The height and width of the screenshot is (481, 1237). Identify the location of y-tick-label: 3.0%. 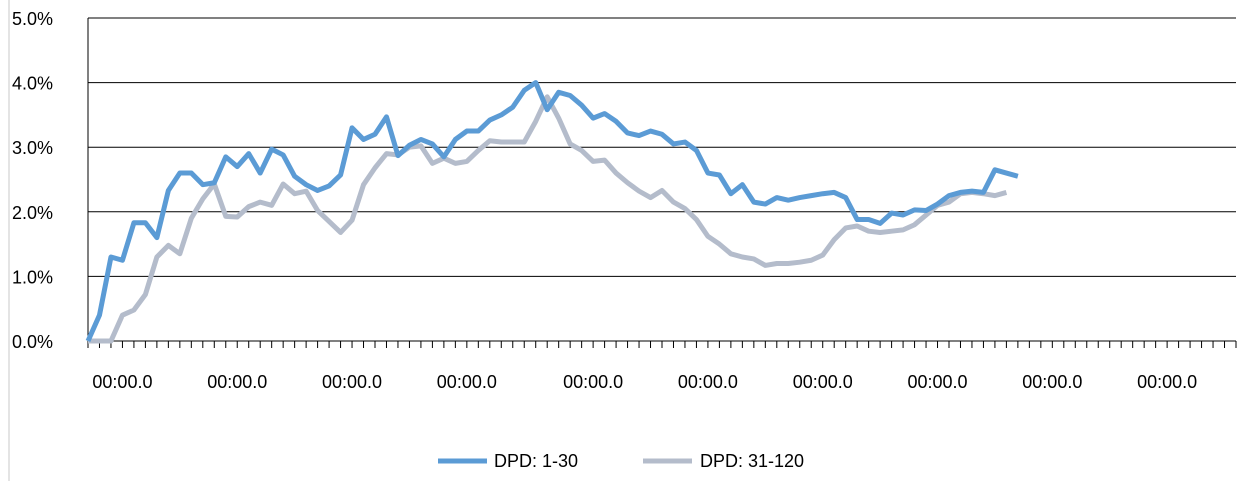
(32, 148).